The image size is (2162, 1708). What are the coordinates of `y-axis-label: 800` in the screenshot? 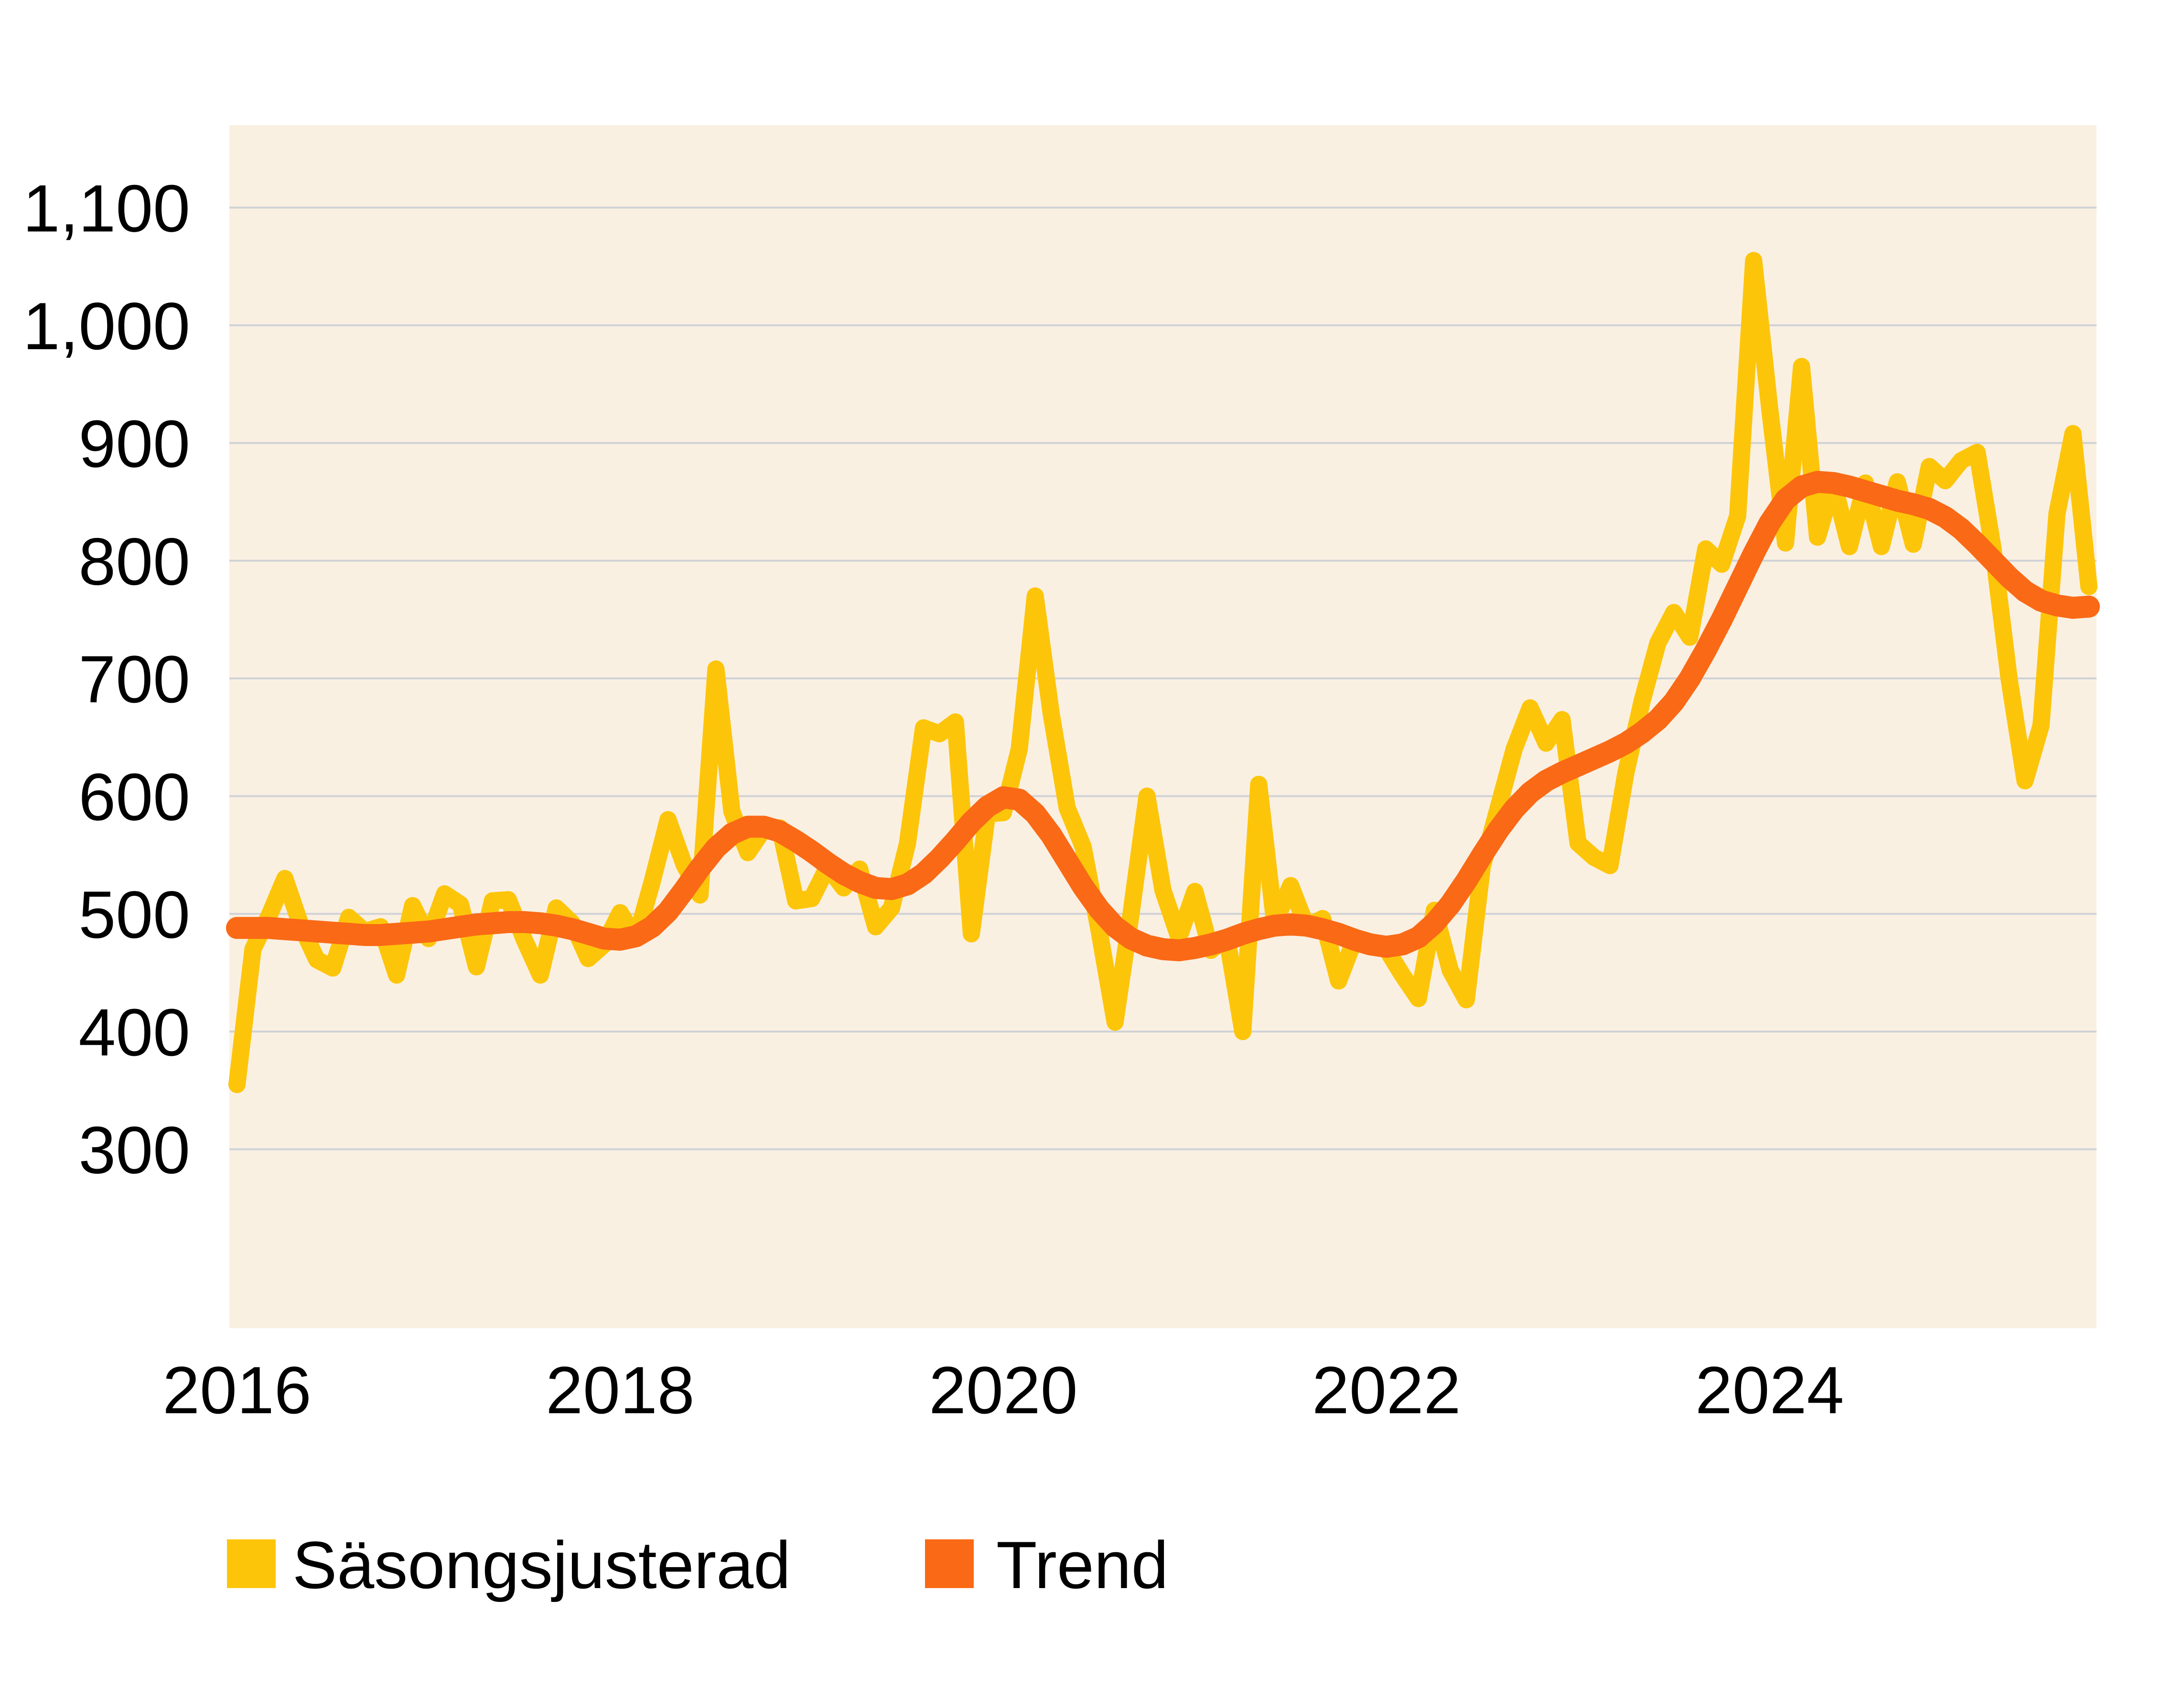 It's located at (134, 561).